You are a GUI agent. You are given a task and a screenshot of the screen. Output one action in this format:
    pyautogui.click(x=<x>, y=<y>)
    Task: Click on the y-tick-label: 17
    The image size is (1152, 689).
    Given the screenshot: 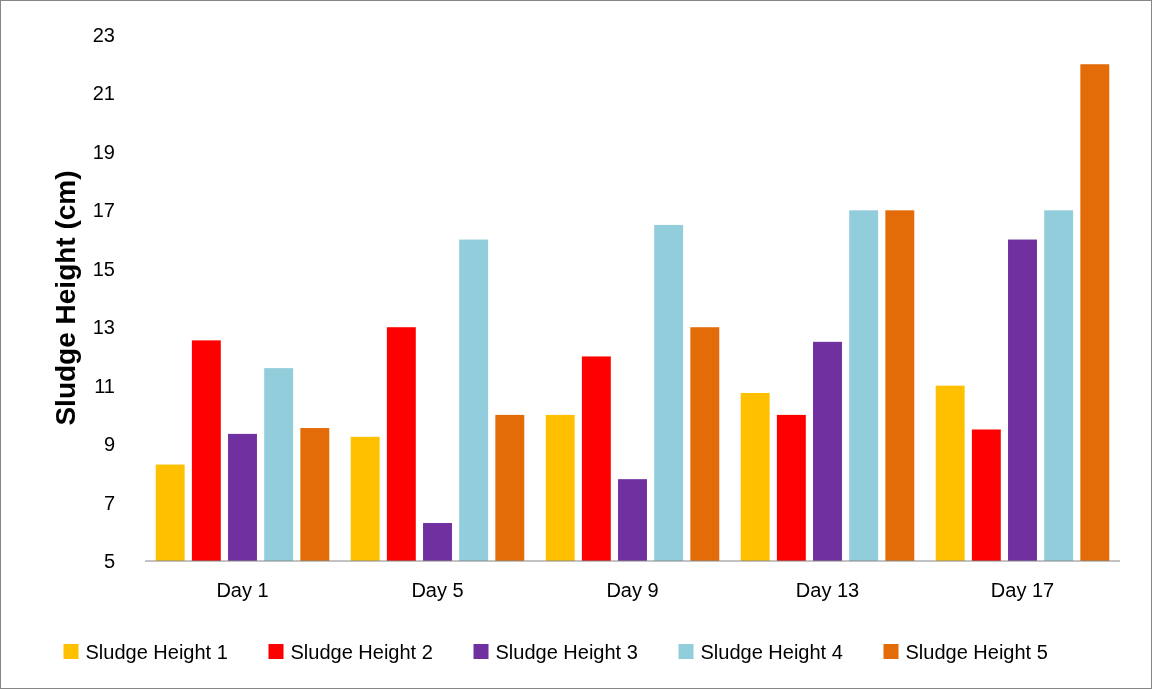 What is the action you would take?
    pyautogui.click(x=103, y=210)
    